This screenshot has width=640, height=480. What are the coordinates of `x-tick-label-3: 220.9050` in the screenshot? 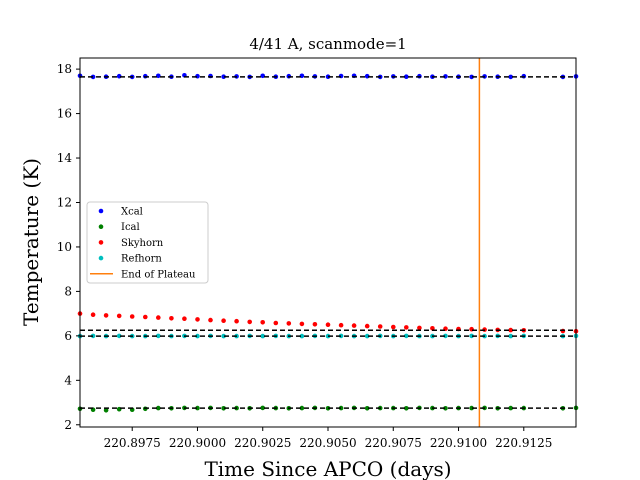 It's located at (327, 443).